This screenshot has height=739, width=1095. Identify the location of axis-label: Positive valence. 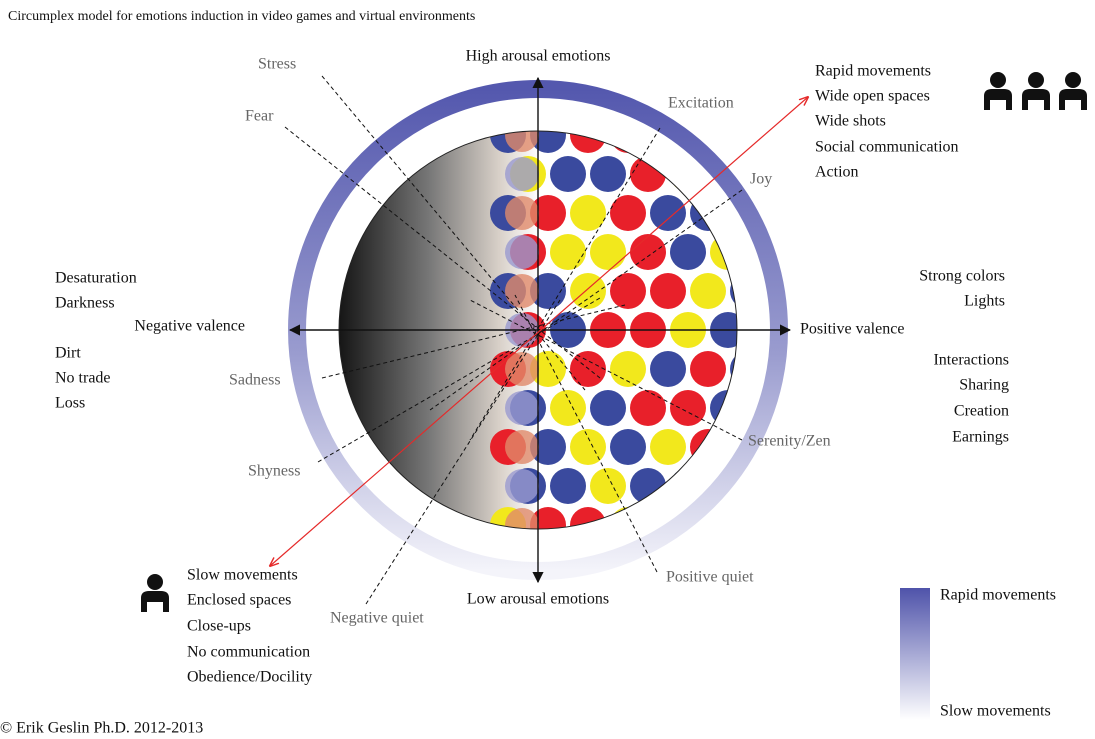
(852, 329).